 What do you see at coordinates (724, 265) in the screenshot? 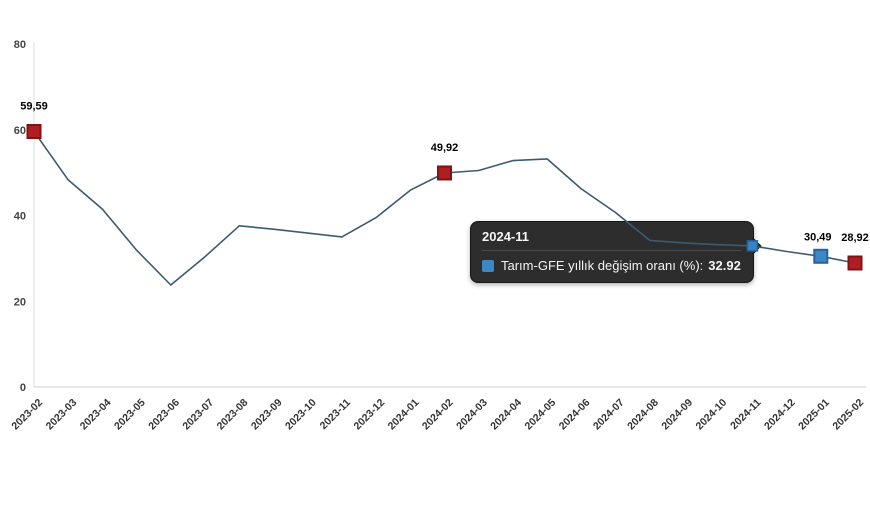
I see `tooltip-value: 32.92` at bounding box center [724, 265].